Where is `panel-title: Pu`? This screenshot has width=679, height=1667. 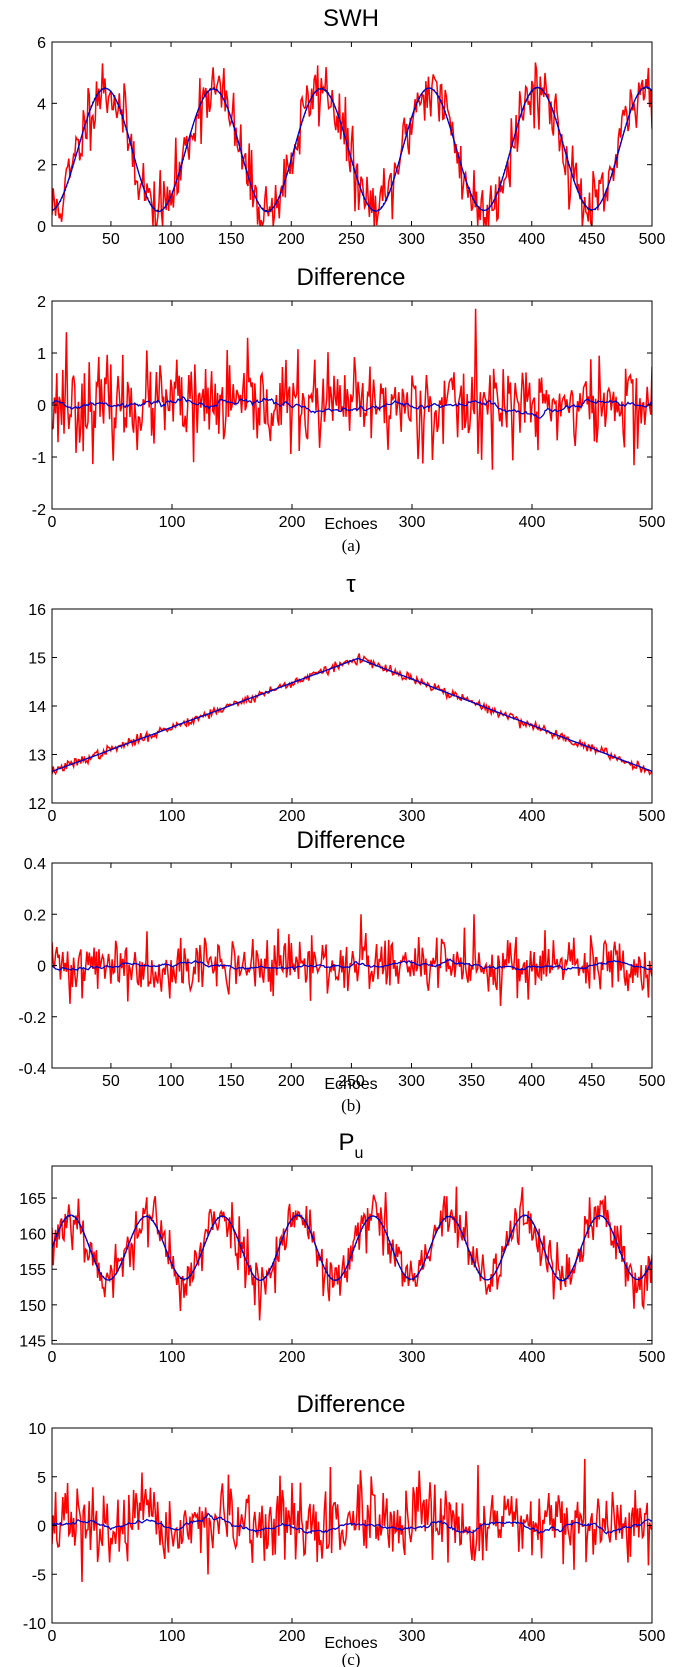
panel-title: Pu is located at coordinates (351, 1145).